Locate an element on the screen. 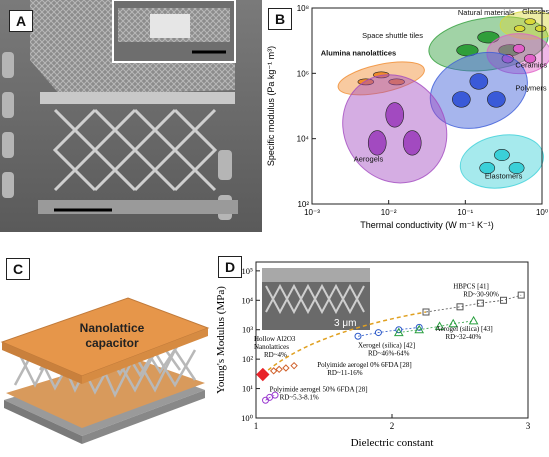  x-tick-label: 3 is located at coordinates (528, 426).